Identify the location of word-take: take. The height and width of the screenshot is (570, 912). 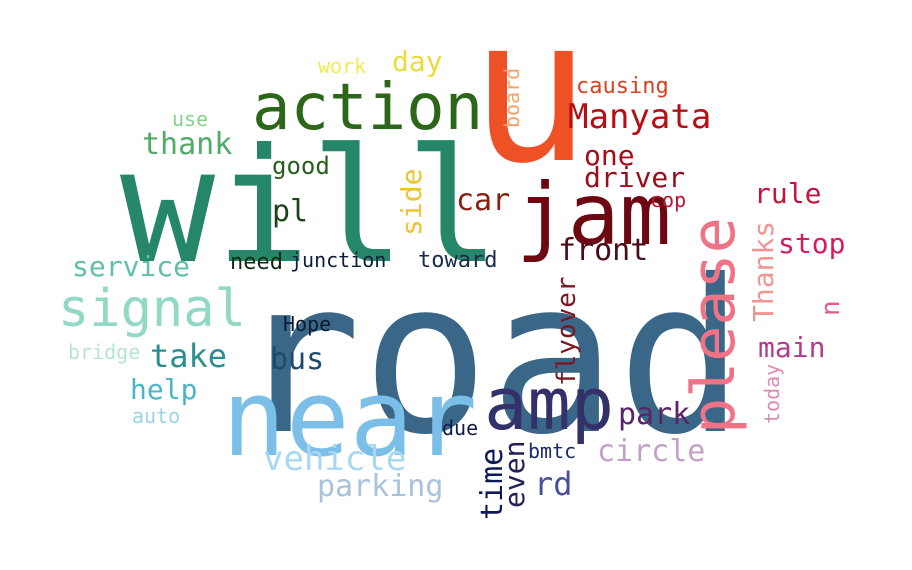
(189, 356).